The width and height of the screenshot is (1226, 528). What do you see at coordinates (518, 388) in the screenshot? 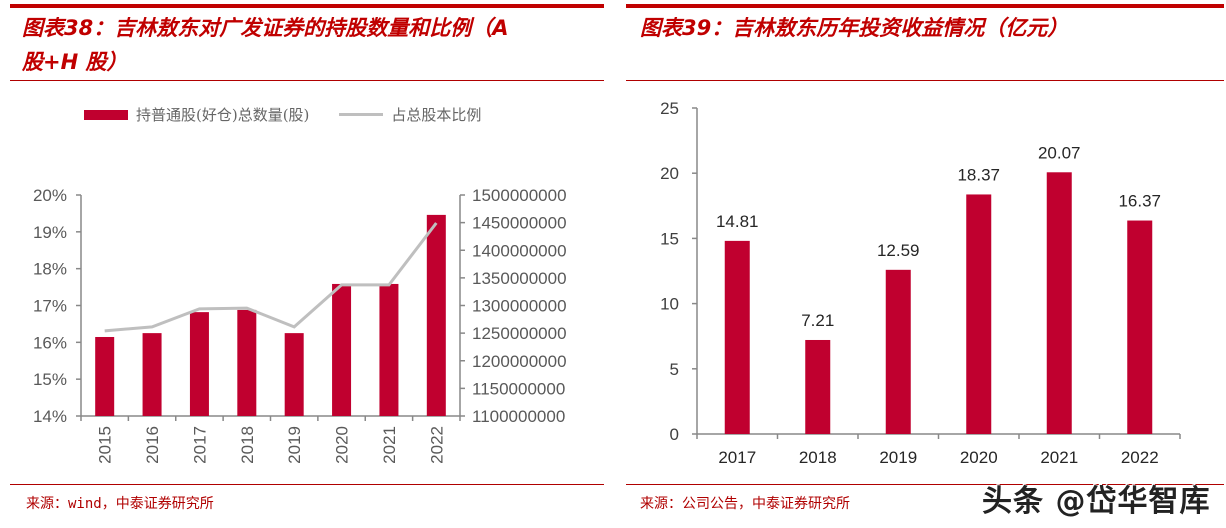
I see `right-y-tick-label: 1150000000` at bounding box center [518, 388].